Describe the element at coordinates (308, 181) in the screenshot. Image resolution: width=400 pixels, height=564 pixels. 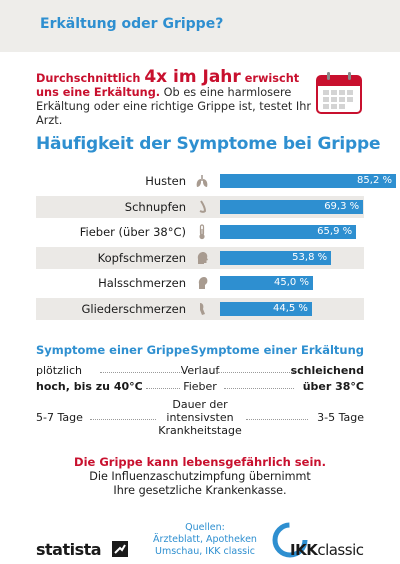
I see `bar: 85,2 %` at that location.